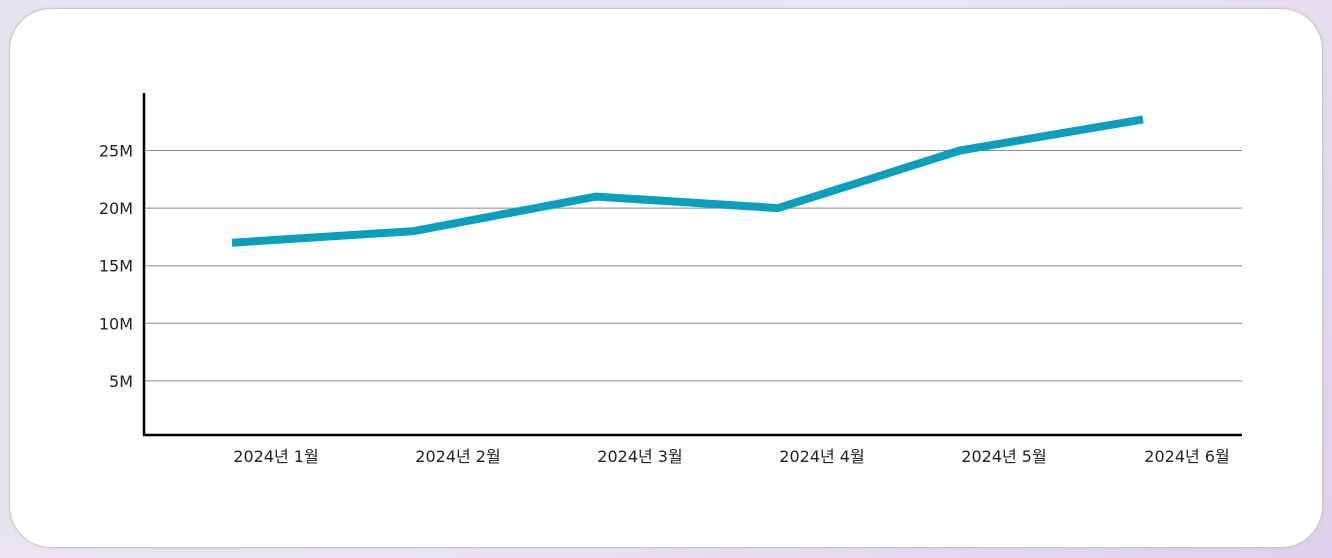  I want to click on x-tick-label: 2024년 1월, so click(275, 456).